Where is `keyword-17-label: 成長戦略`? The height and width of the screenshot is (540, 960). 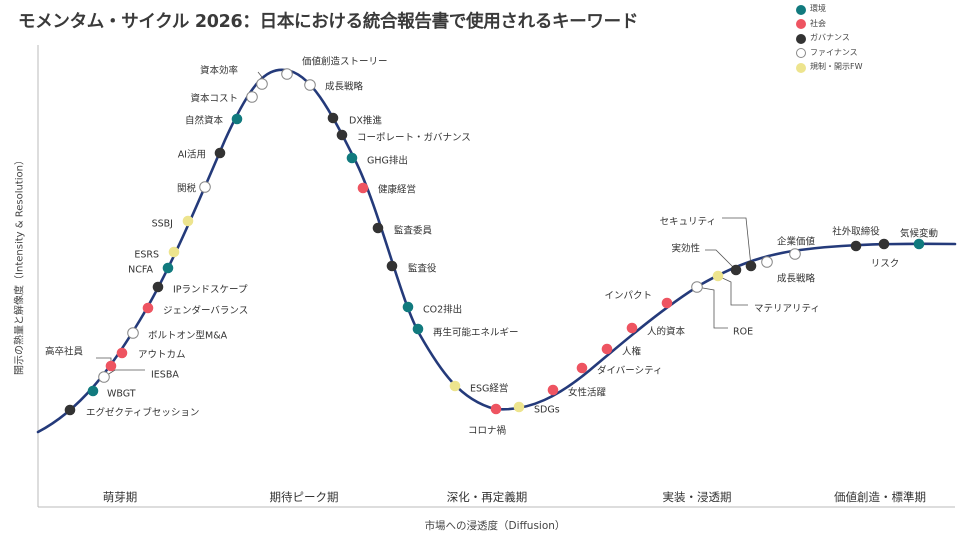
keyword-17-label: 成長戦略 is located at coordinates (344, 87).